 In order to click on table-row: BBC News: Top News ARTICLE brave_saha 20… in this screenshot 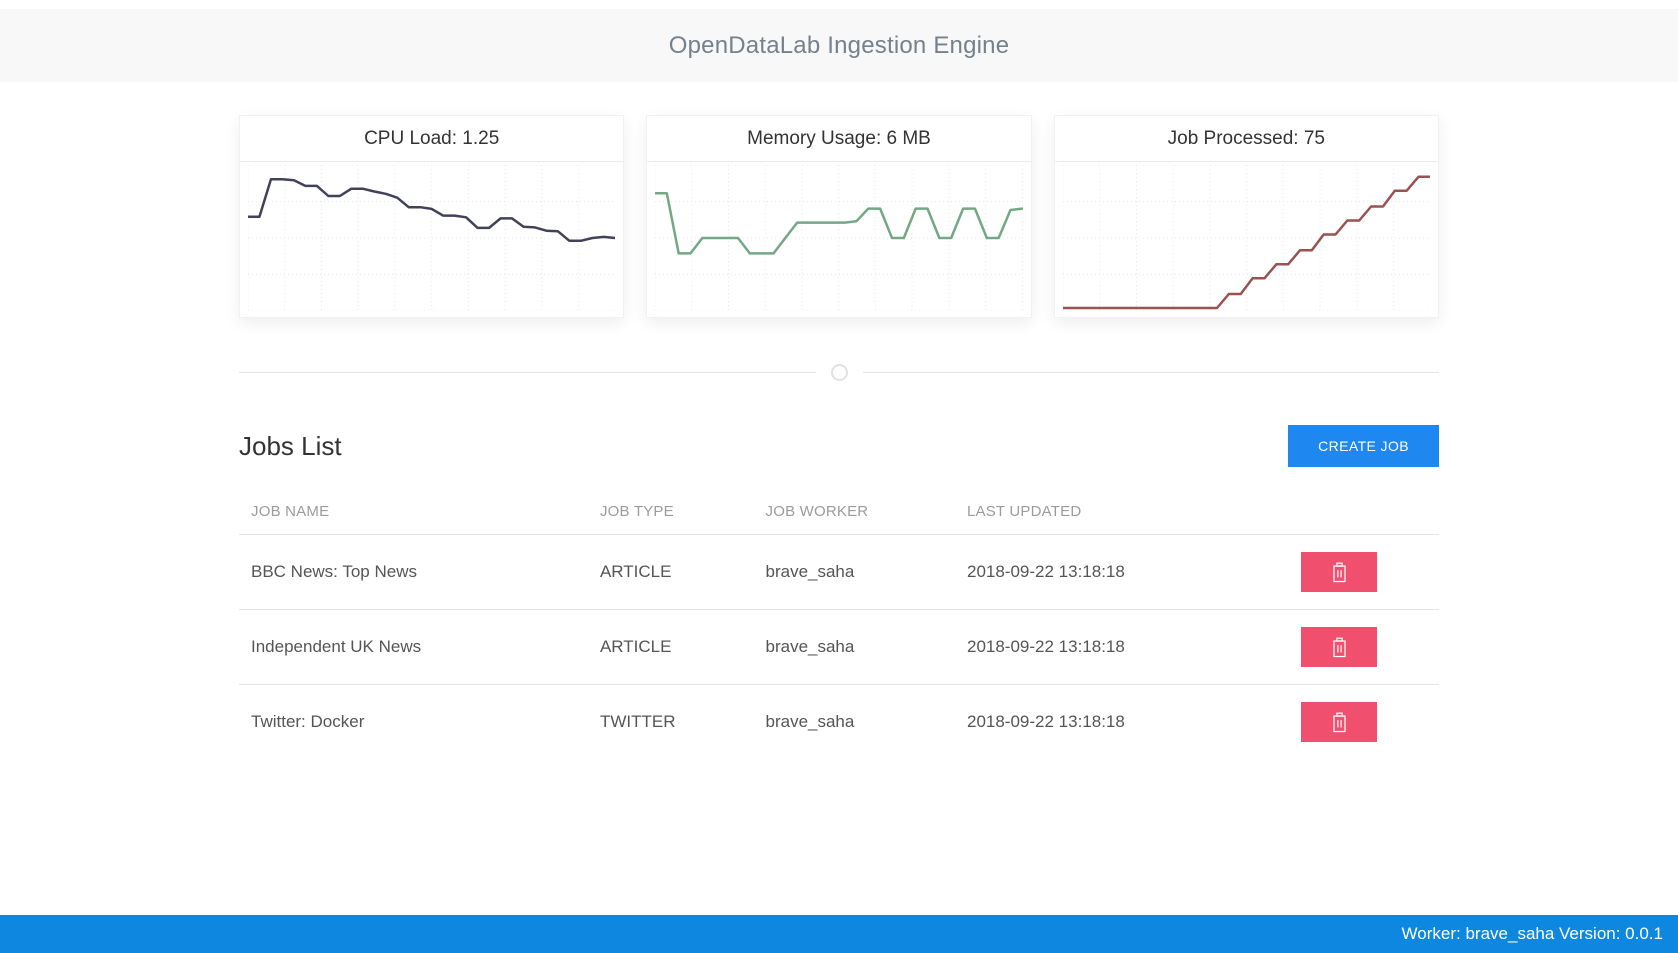, I will do `click(839, 572)`.